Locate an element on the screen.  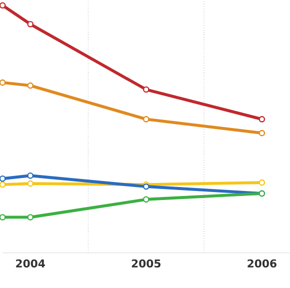
x-tick-label: 2005 is located at coordinates (146, 264).